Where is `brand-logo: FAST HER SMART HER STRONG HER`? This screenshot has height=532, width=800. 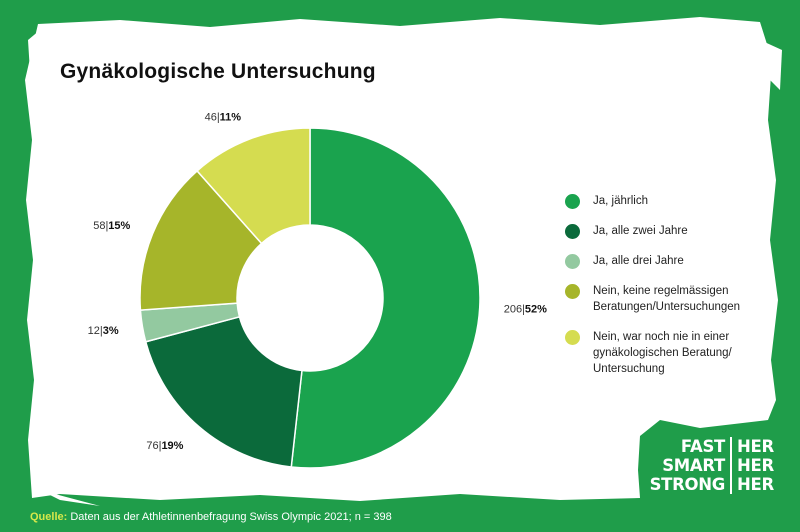 brand-logo: FAST HER SMART HER STRONG HER is located at coordinates (711, 465).